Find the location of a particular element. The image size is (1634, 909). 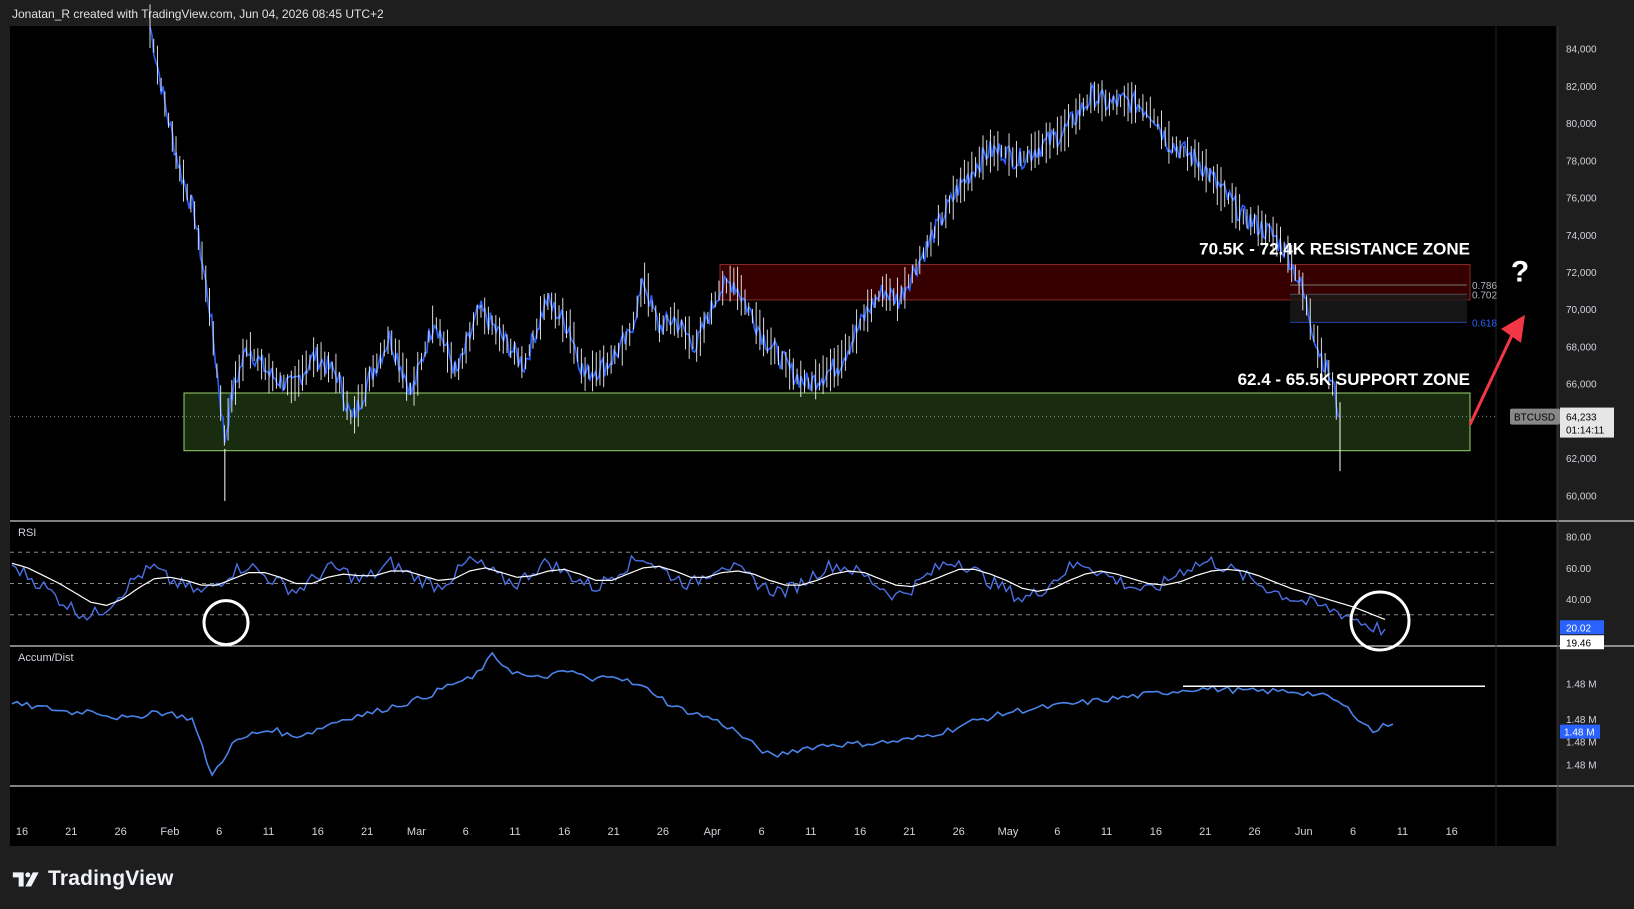

rsi-ma-last-box is located at coordinates (1582, 642).